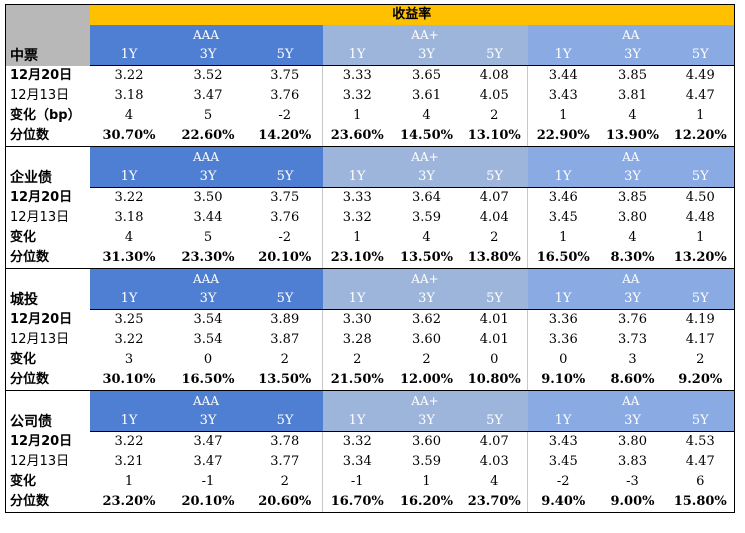  Describe the element at coordinates (129, 95) in the screenshot. I see `value-cell: 3.18` at that location.